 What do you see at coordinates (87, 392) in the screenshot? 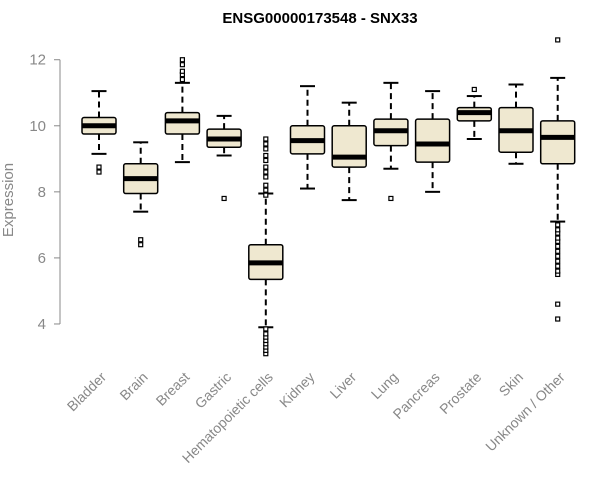
I see `x-tick-label: Bladder` at bounding box center [87, 392].